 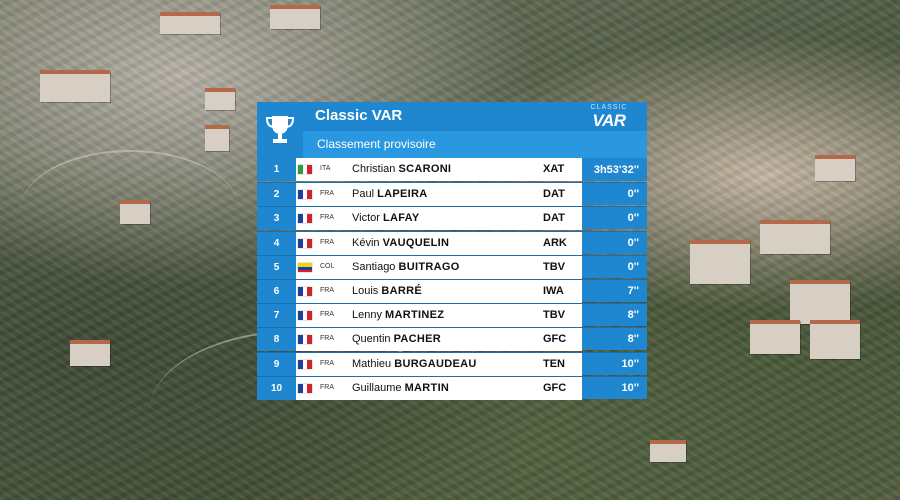 I want to click on rank-number: 8, so click(x=276, y=339).